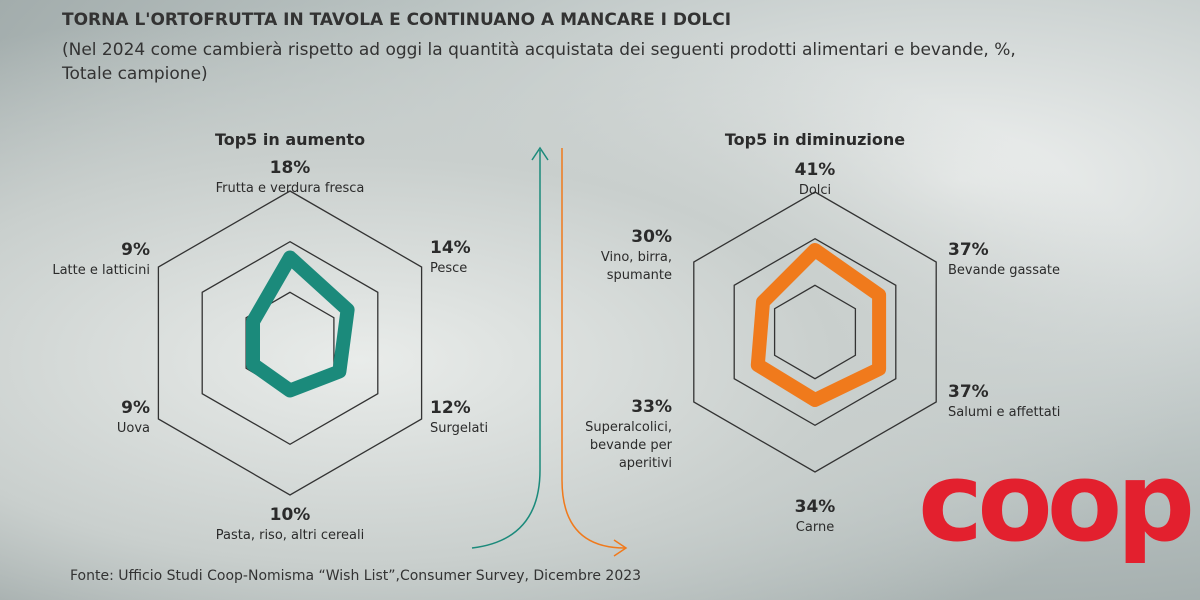 Image resolution: width=1200 pixels, height=600 pixels. Describe the element at coordinates (449, 268) in the screenshot. I see `category-label: Pesce` at that location.